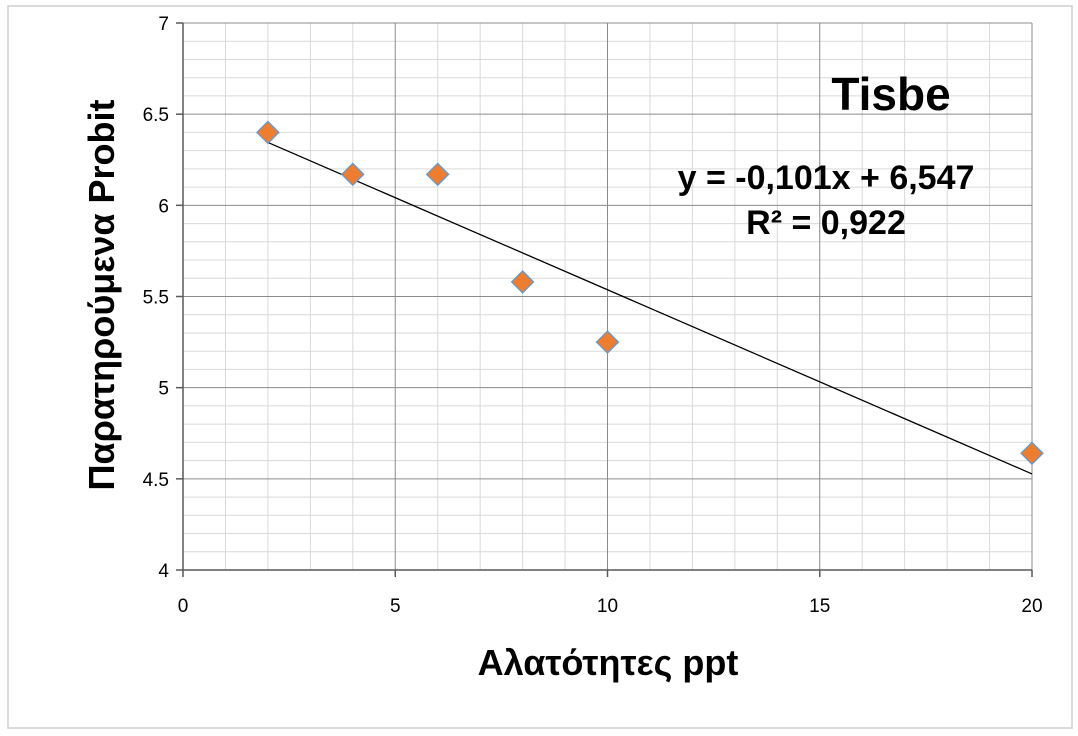 The height and width of the screenshot is (736, 1078). What do you see at coordinates (819, 606) in the screenshot?
I see `x-tick-label: 15` at bounding box center [819, 606].